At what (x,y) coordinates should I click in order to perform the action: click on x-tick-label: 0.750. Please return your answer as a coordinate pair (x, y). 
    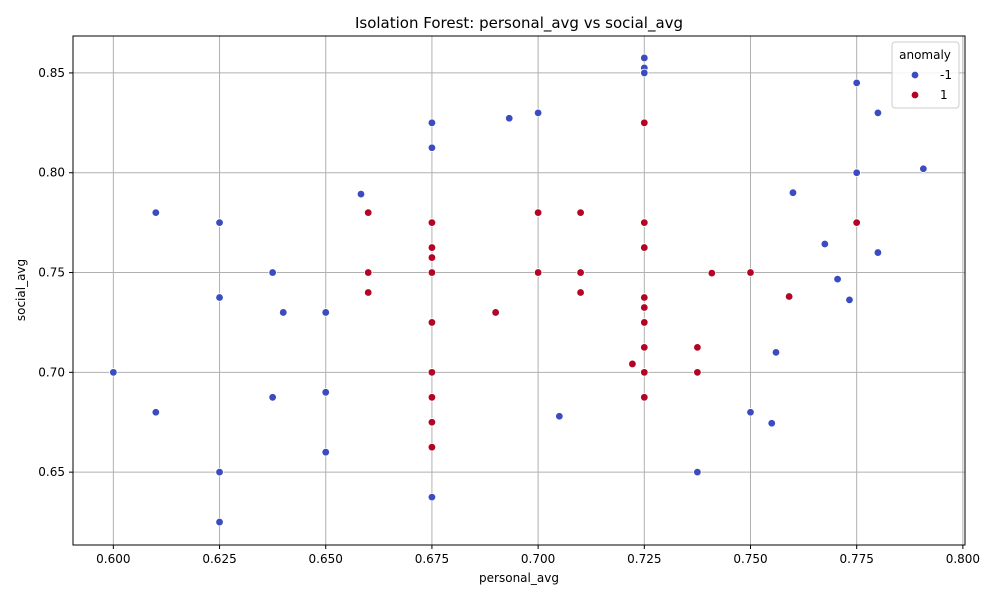
    Looking at the image, I should click on (750, 559).